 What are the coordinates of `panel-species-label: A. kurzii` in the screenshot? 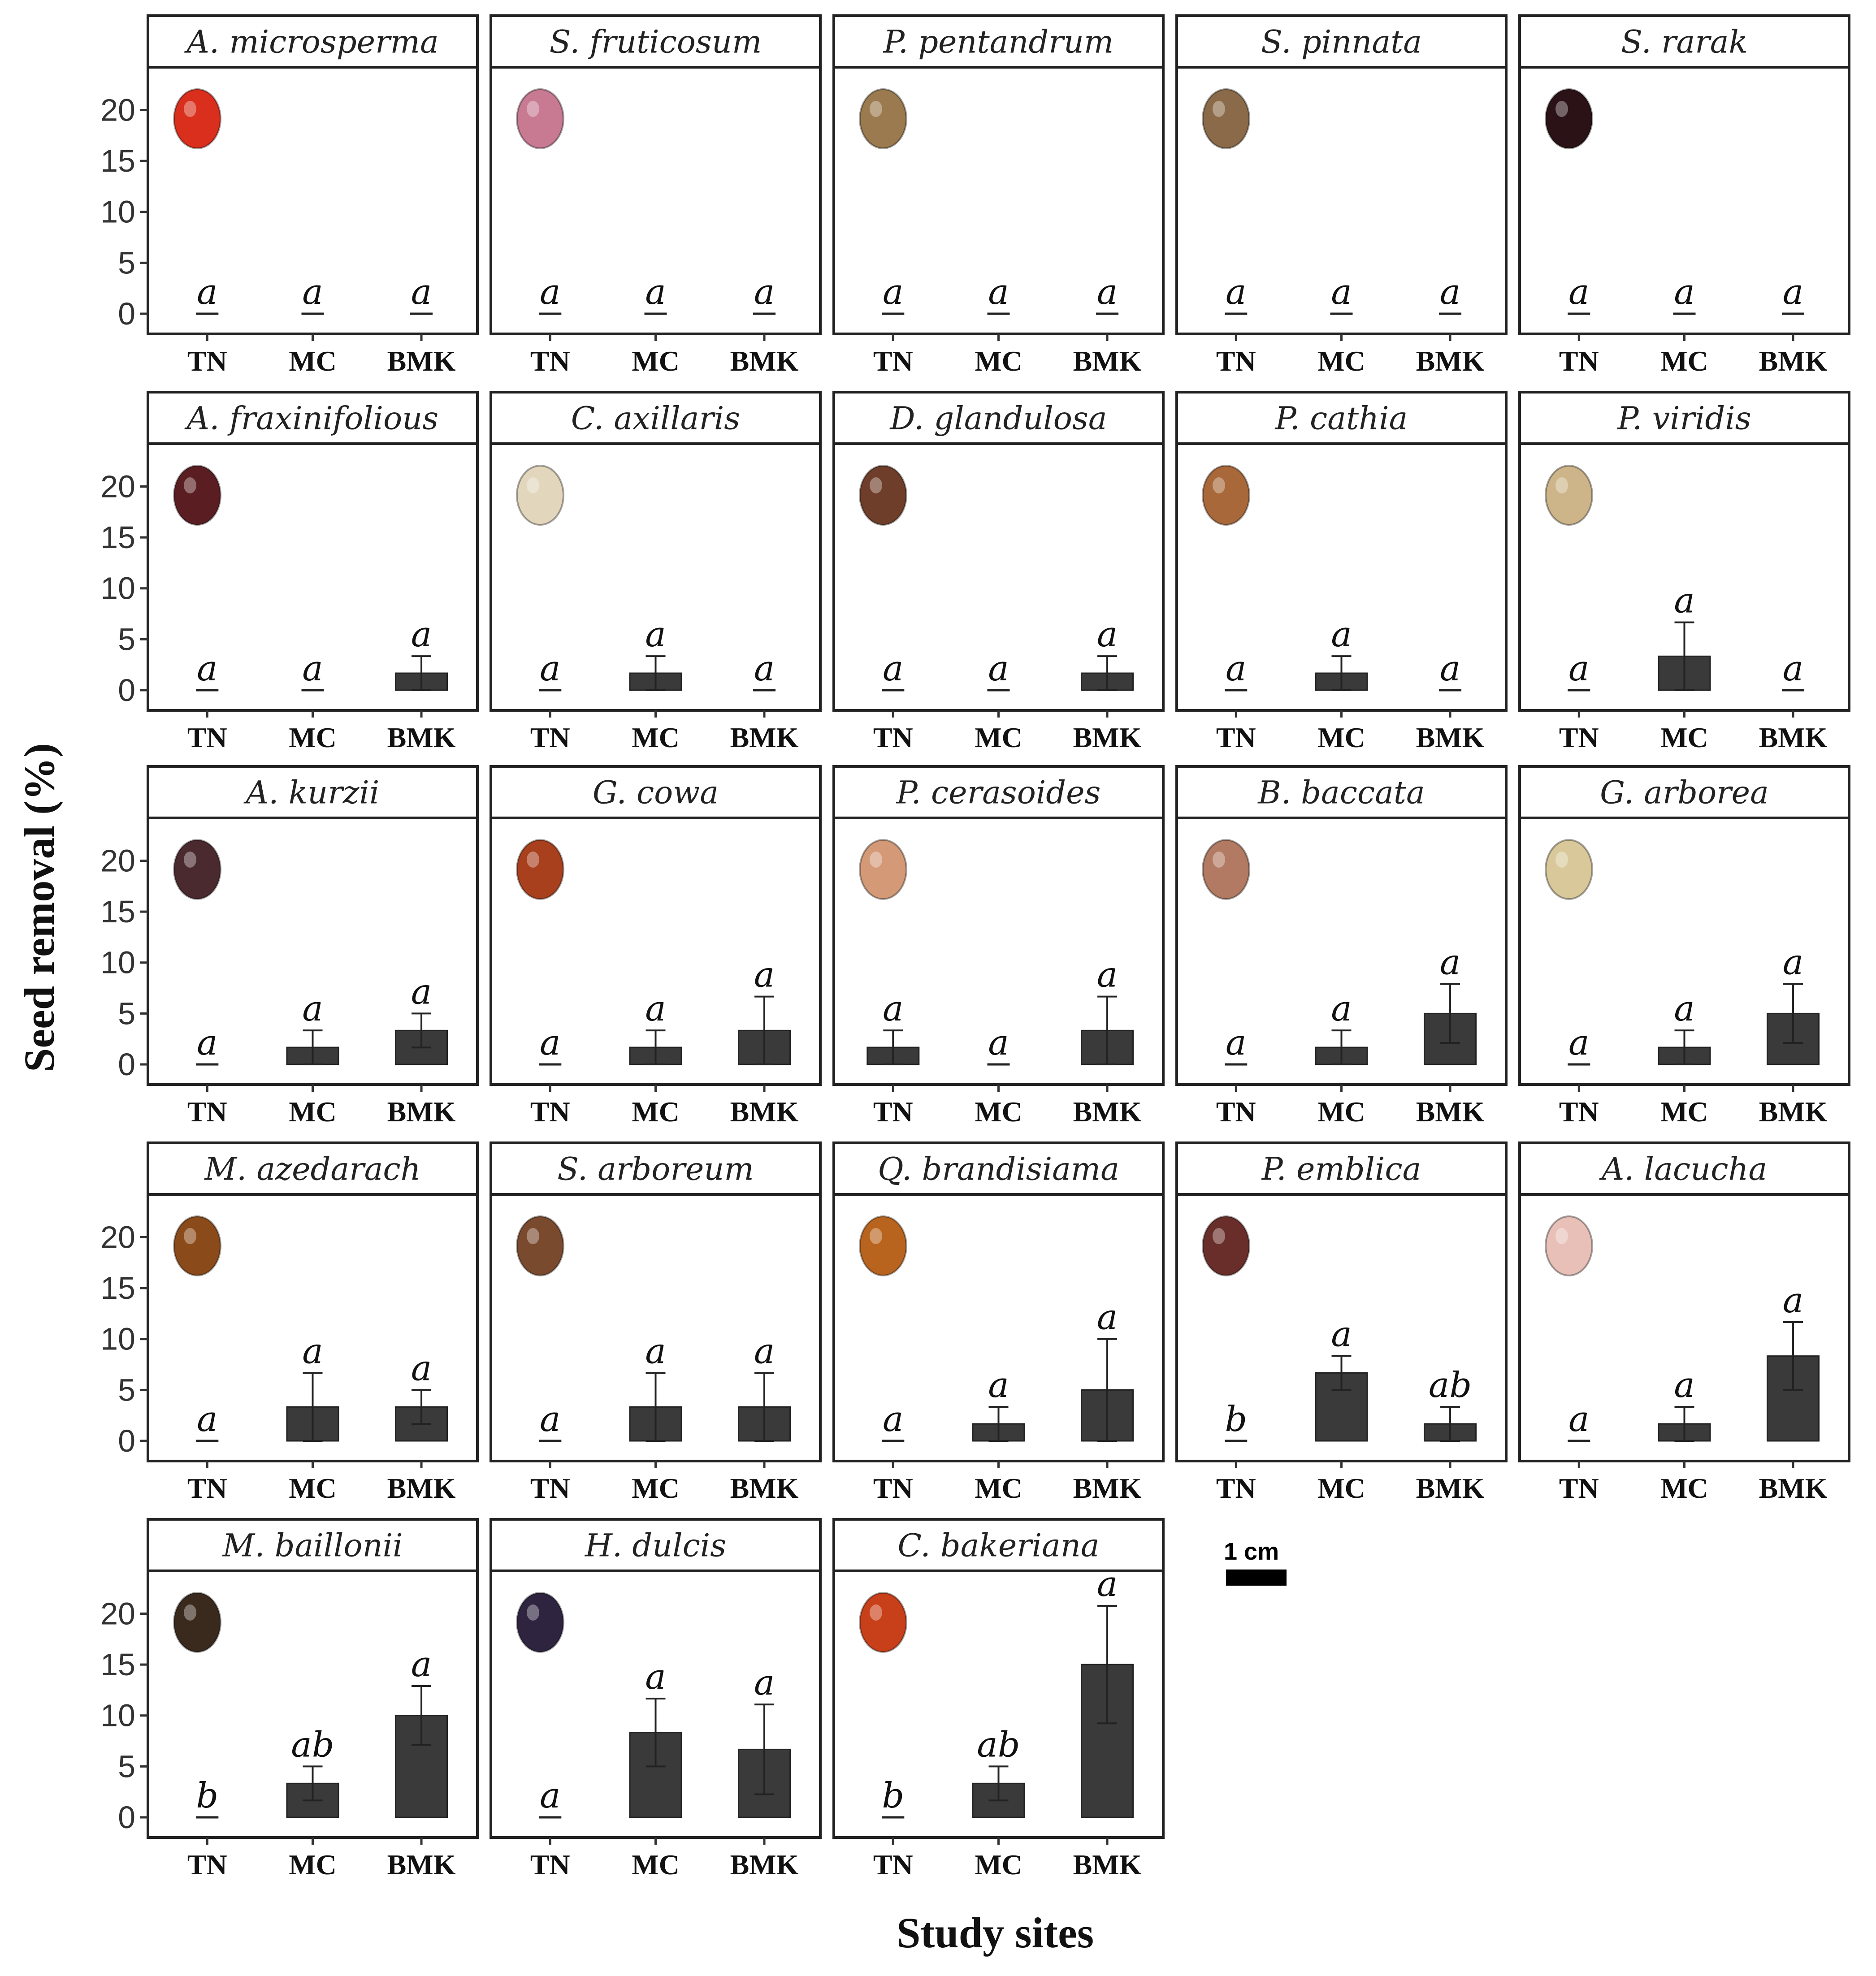 It's located at (311, 792).